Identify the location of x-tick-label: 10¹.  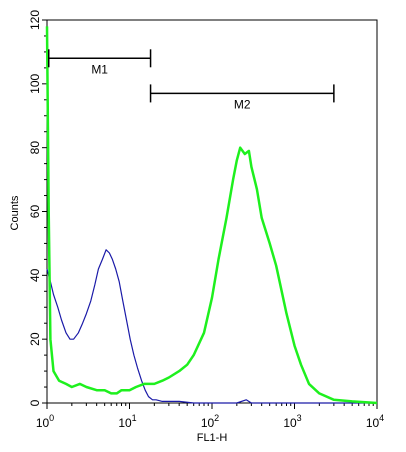
(127, 421).